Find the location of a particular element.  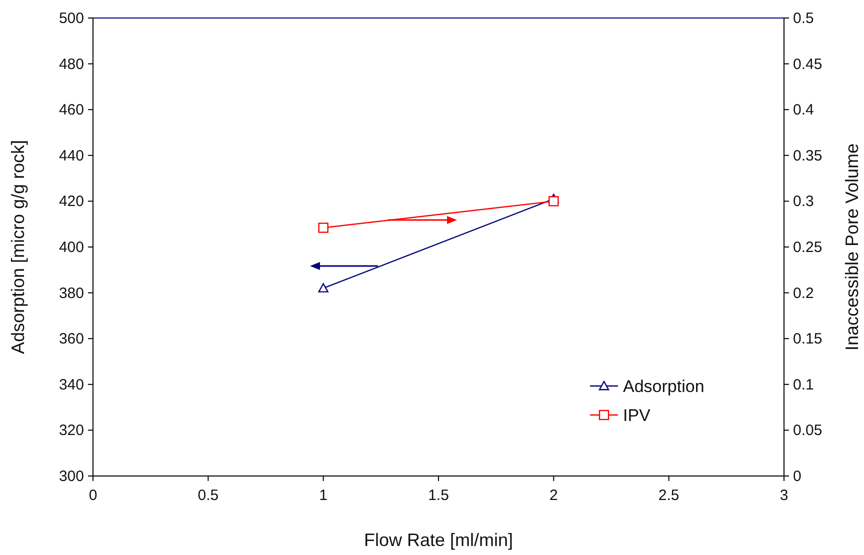

y-tick-label: 400 is located at coordinates (71, 247).